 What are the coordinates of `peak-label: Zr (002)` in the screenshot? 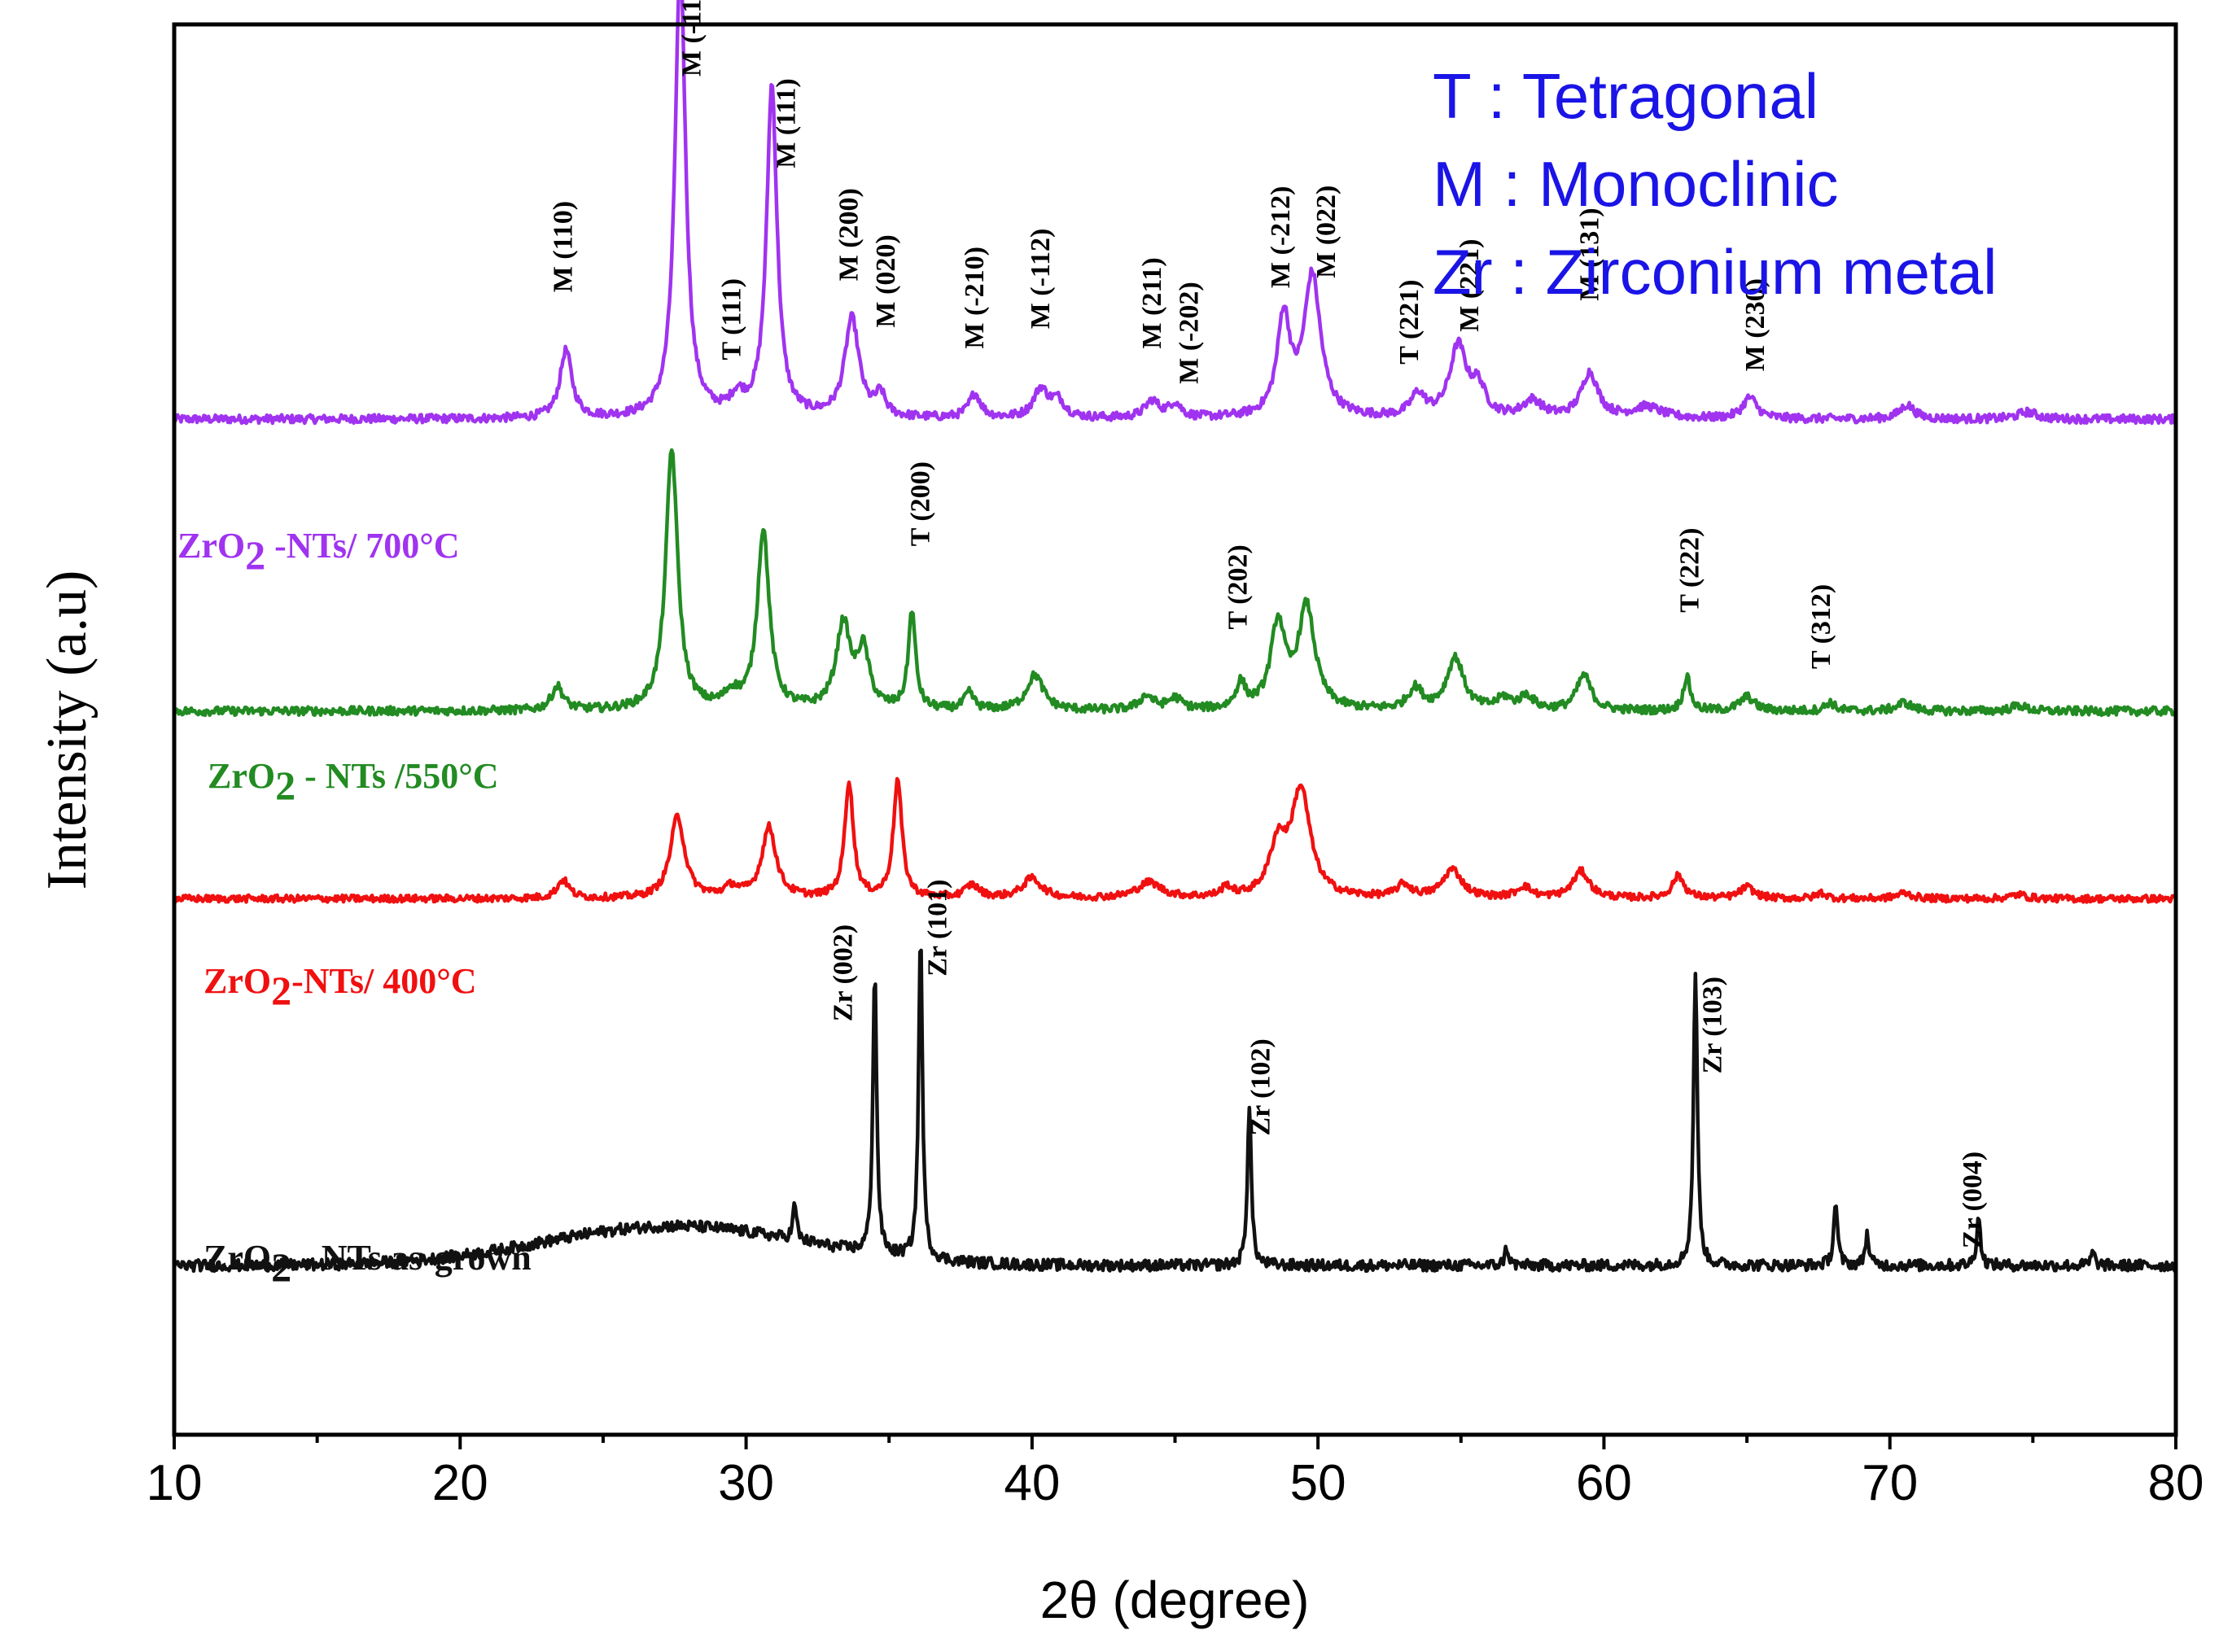 It's located at (844, 972).